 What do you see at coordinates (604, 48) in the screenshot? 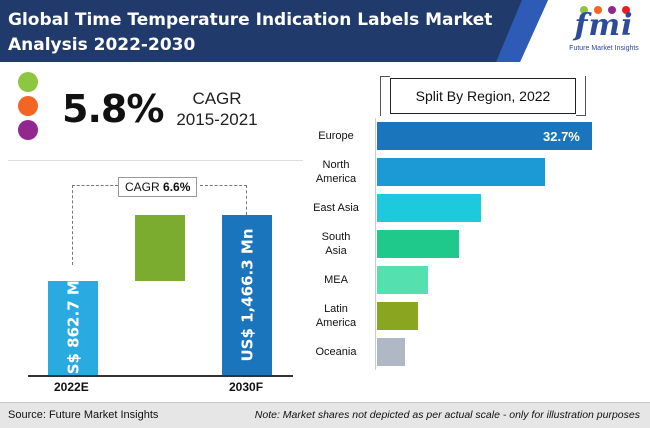
I see `logo-tagline: Future Market Insights` at bounding box center [604, 48].